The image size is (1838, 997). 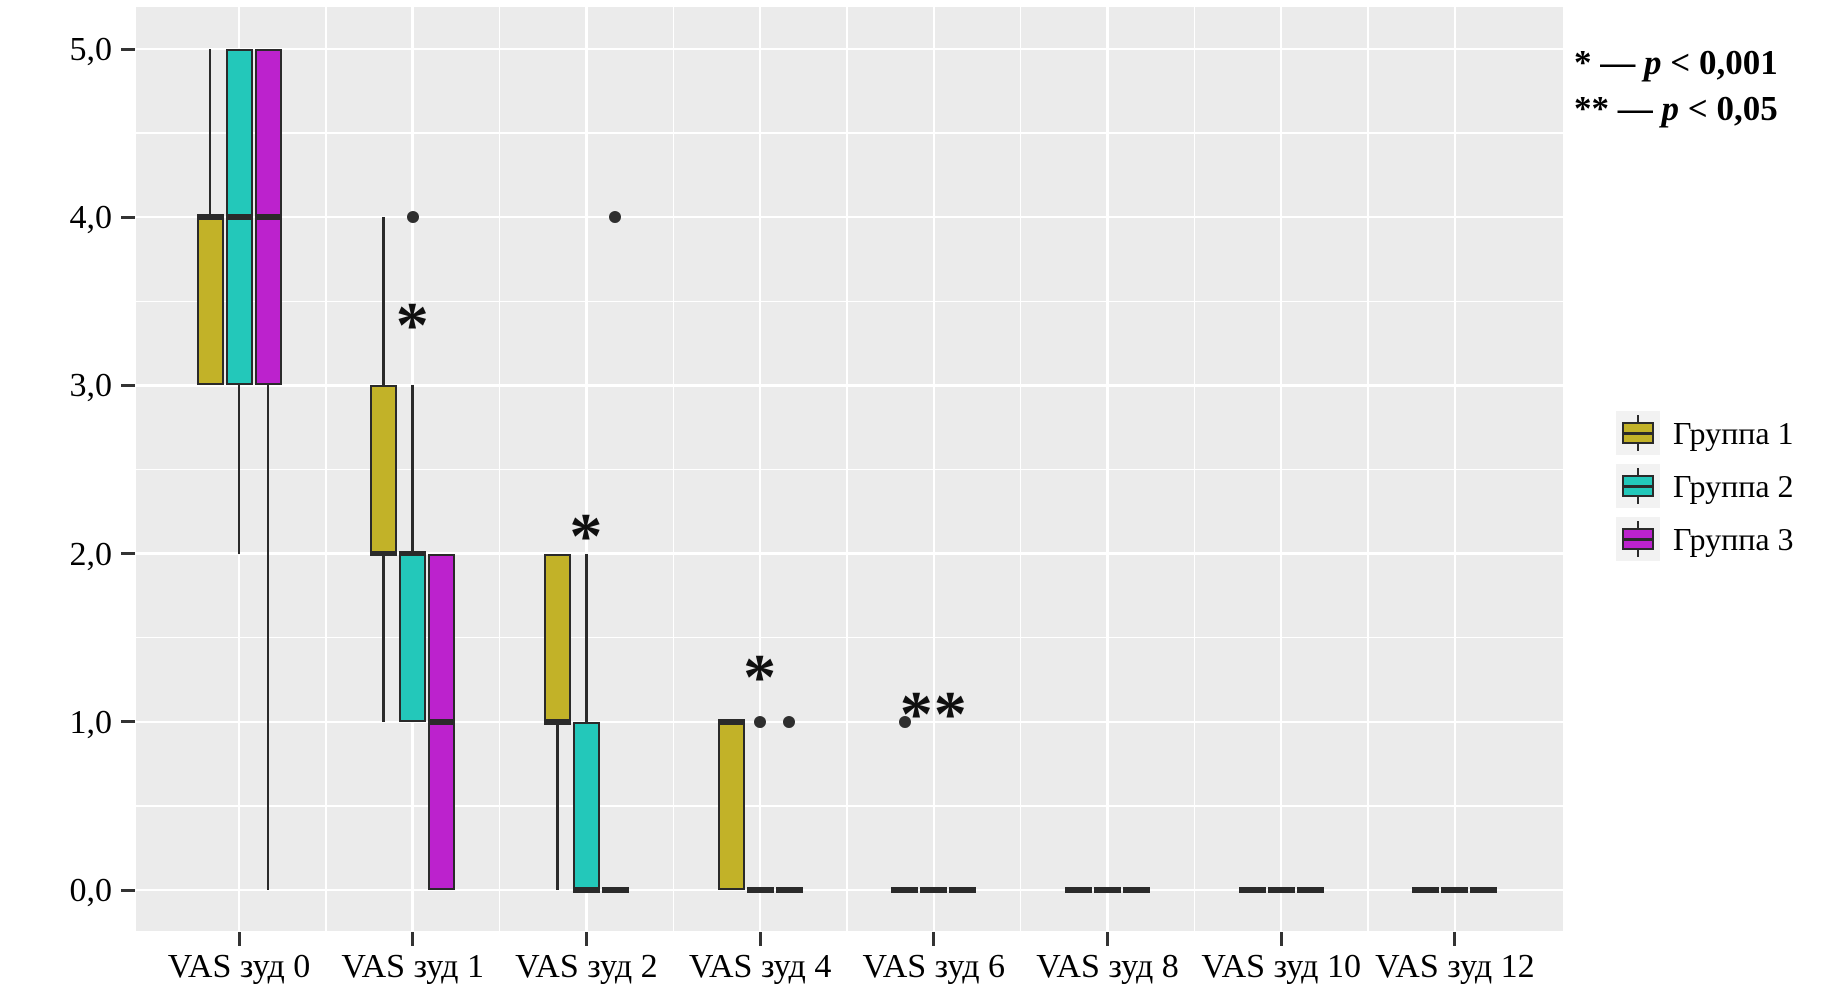 I want to click on legend-item-3: Группа 3, so click(x=1705, y=539).